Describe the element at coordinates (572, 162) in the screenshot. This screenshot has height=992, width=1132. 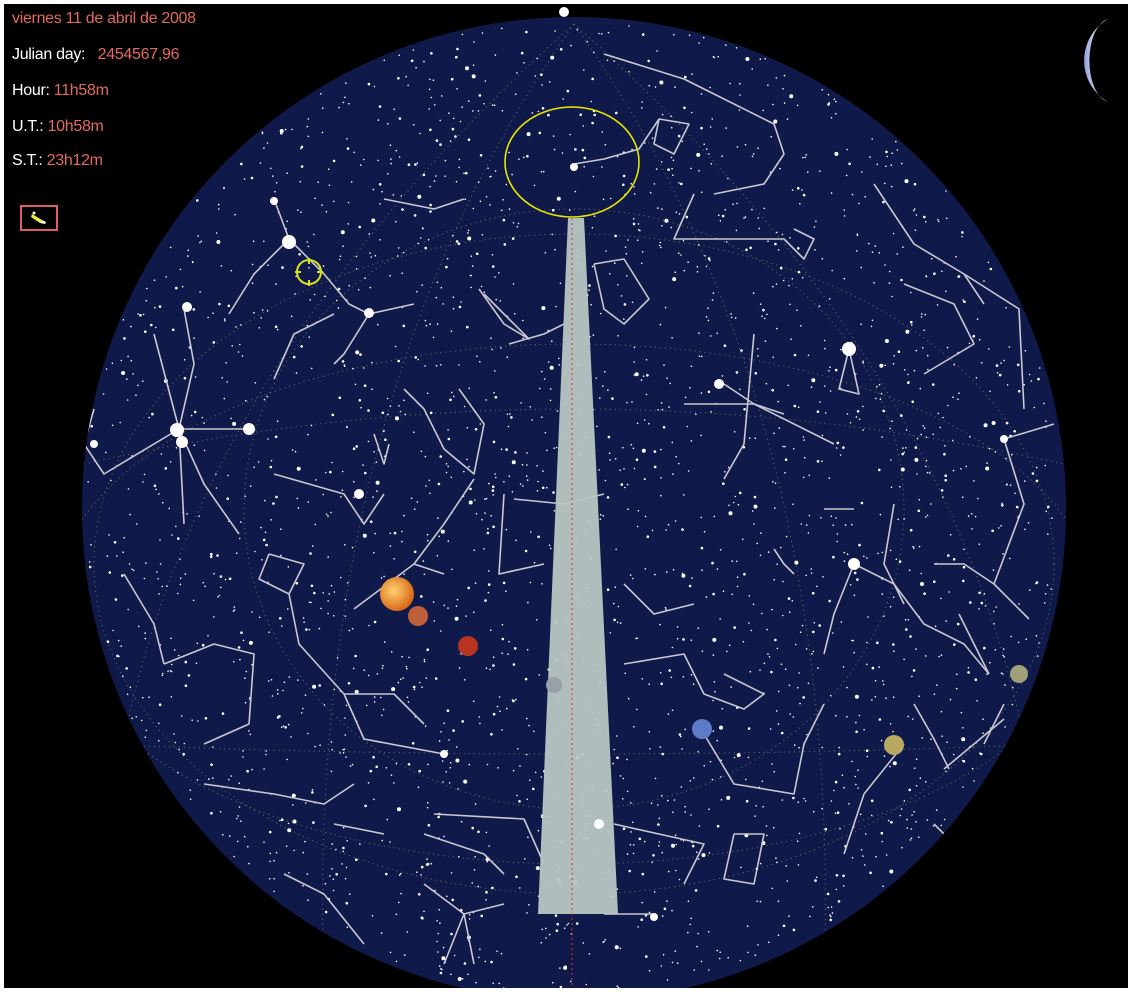
I see `zenith-marker` at that location.